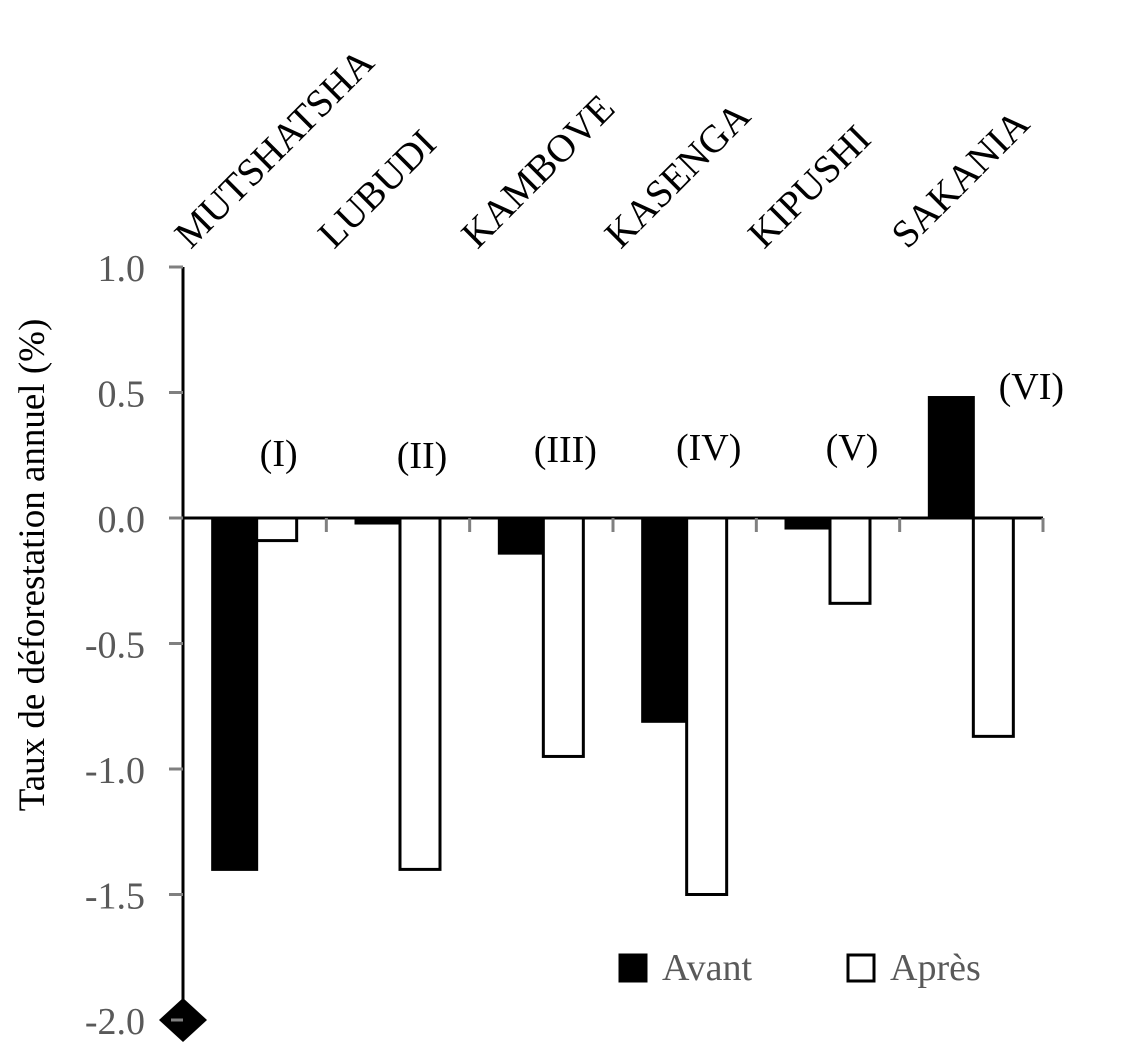 This screenshot has height=1043, width=1138. What do you see at coordinates (707, 706) in the screenshot?
I see `bar-aprs-kasenga` at bounding box center [707, 706].